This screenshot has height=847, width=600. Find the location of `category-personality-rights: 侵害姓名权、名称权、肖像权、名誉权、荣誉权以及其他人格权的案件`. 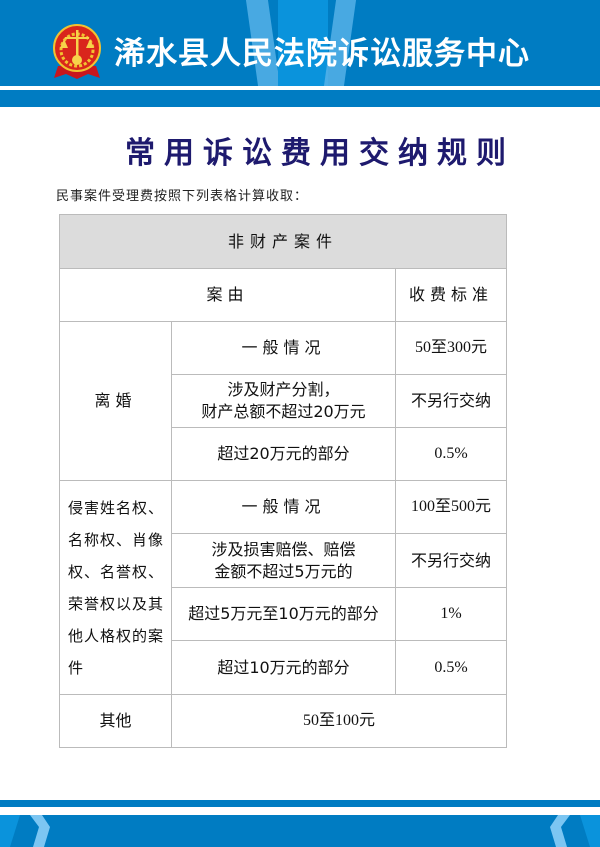

category-personality-rights: 侵害姓名权、名称权、肖像权、名誉权、荣誉权以及其他人格权的案件 is located at coordinates (115, 587).